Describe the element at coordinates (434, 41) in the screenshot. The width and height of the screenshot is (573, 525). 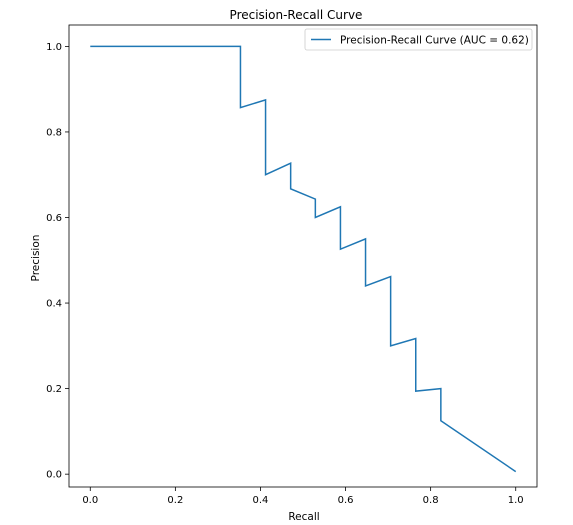
I see `legend-label: Precision-Recall Curve (AUC = 0.62)` at that location.